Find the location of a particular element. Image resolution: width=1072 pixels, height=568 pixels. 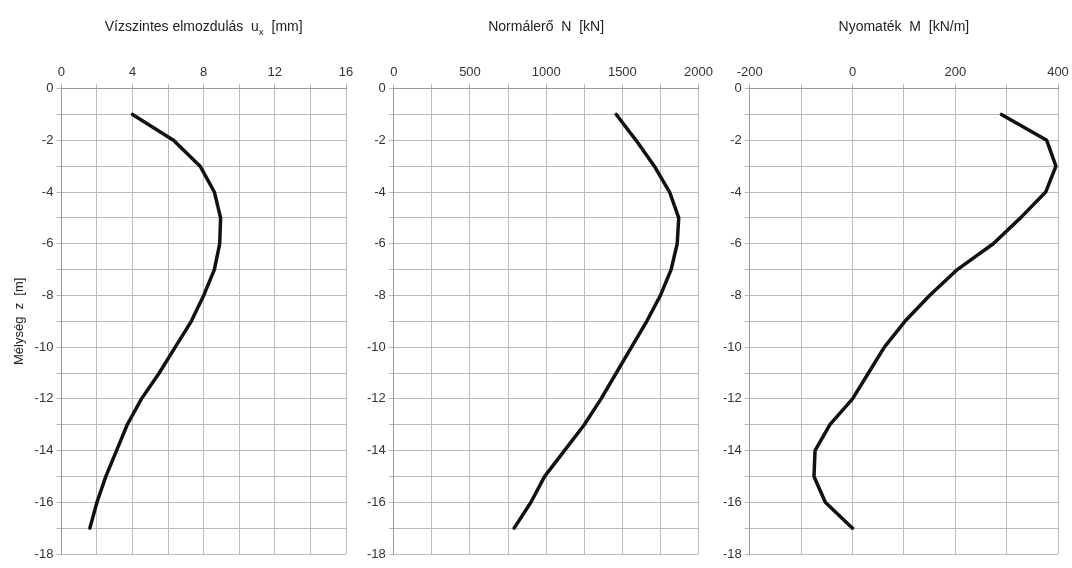

x-tick-label: 1000 is located at coordinates (546, 72).